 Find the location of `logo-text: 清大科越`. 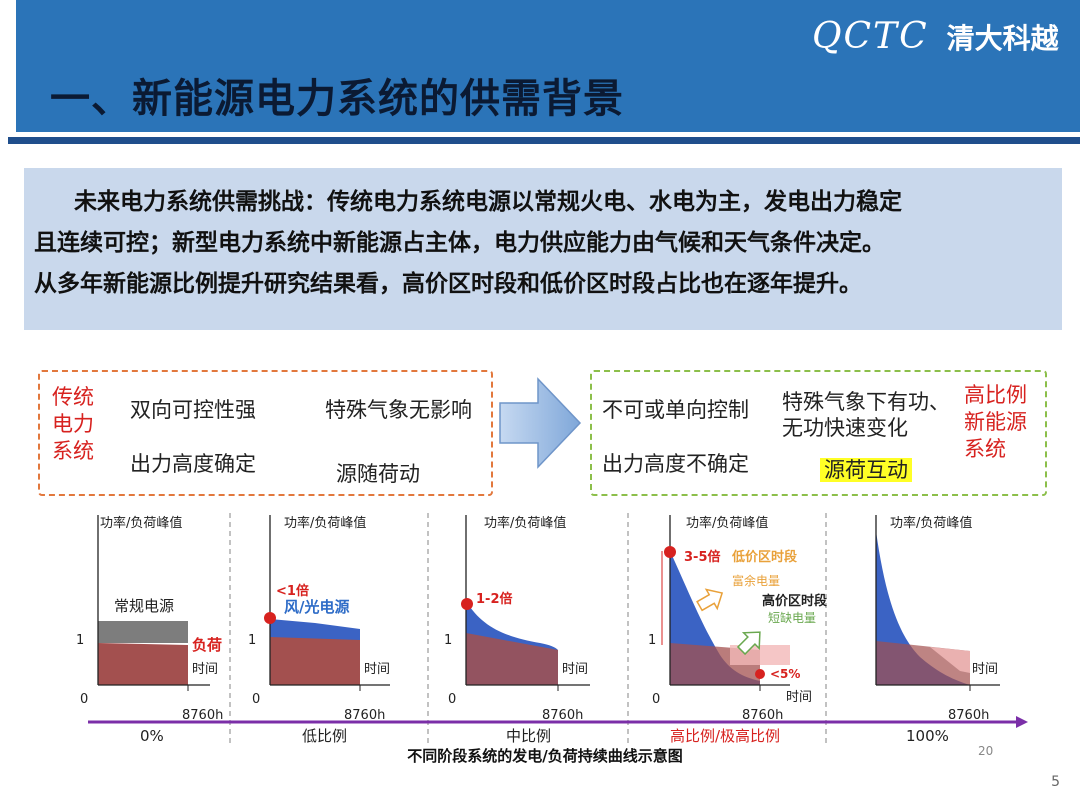

logo-text: 清大科越 is located at coordinates (1002, 38).